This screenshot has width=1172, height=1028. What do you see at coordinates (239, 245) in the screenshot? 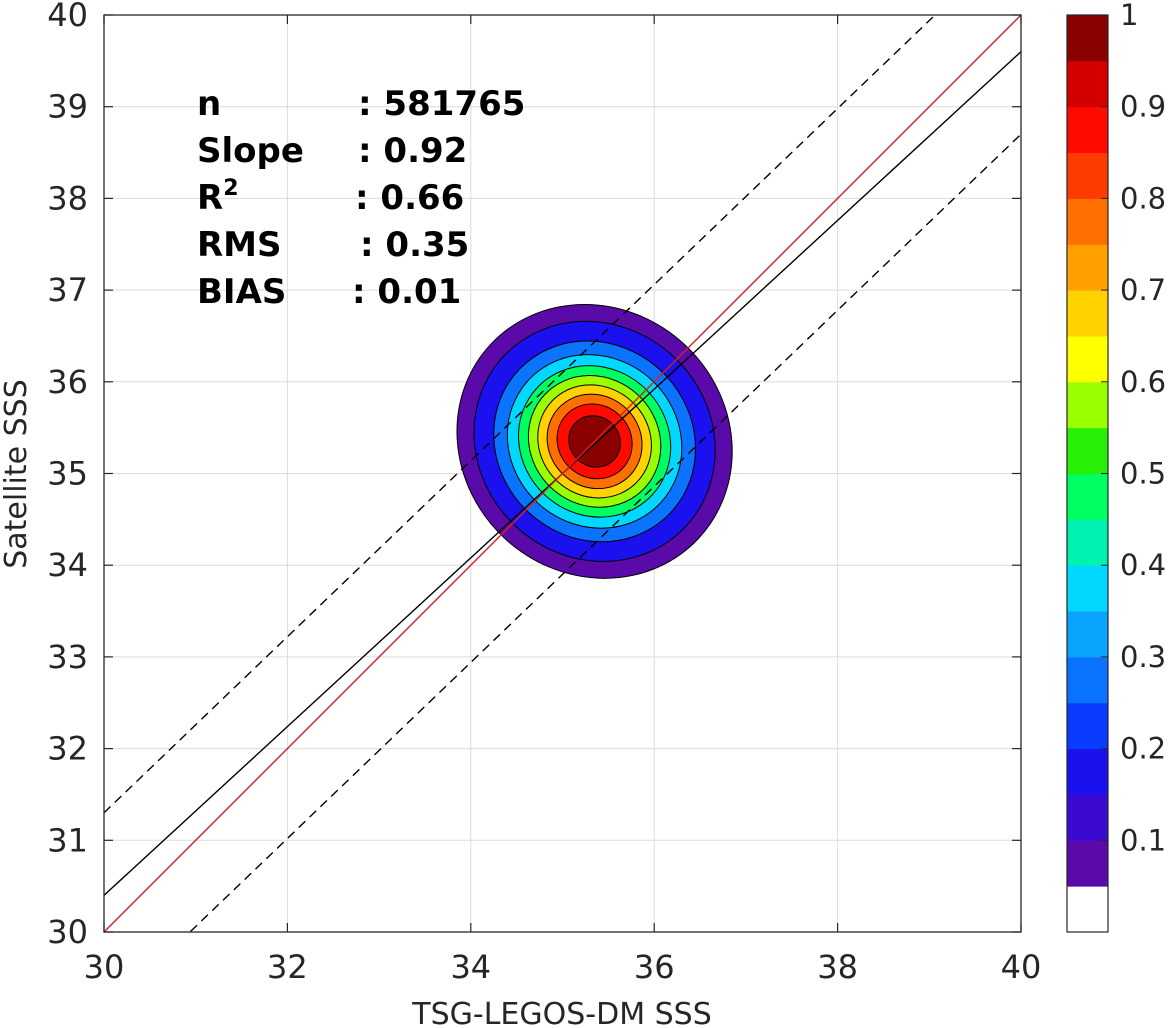
I see `stat-label: RMS` at bounding box center [239, 245].